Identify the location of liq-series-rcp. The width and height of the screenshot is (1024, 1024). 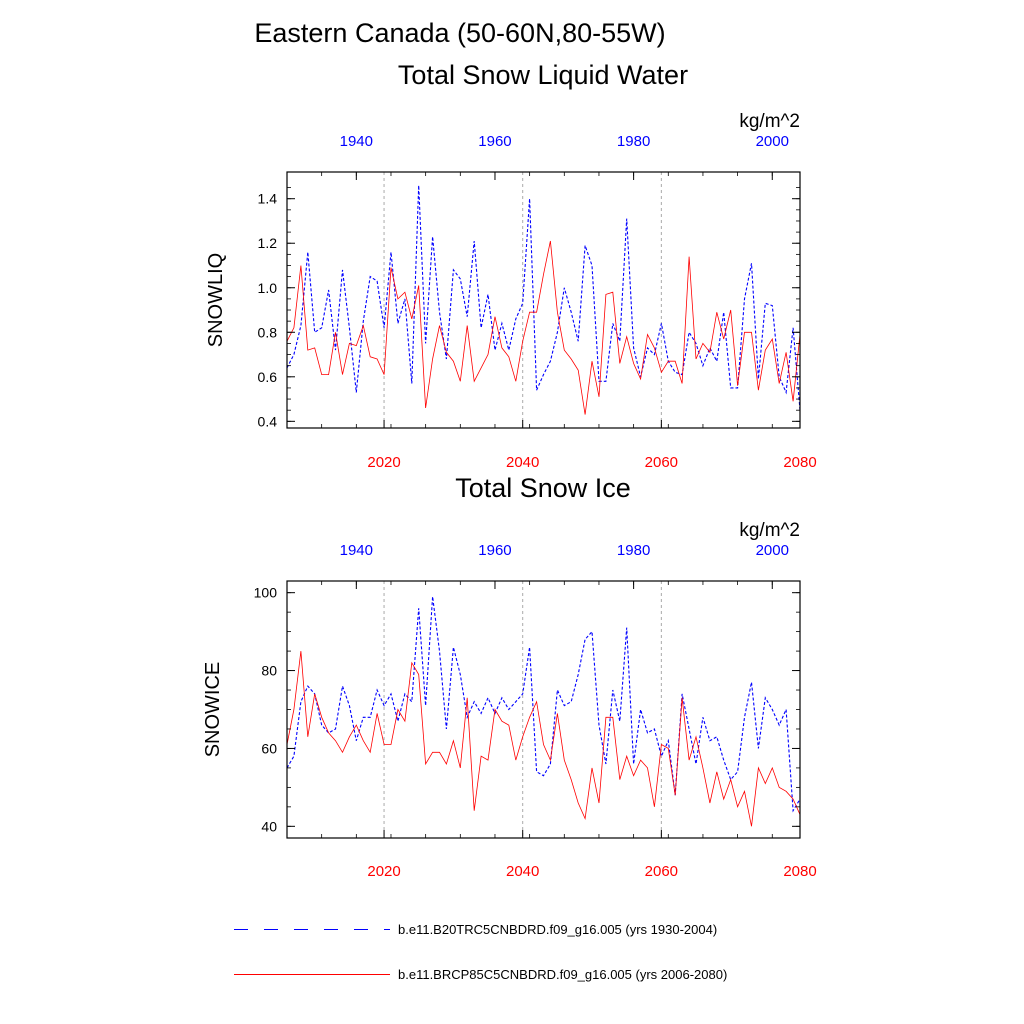
(543, 327).